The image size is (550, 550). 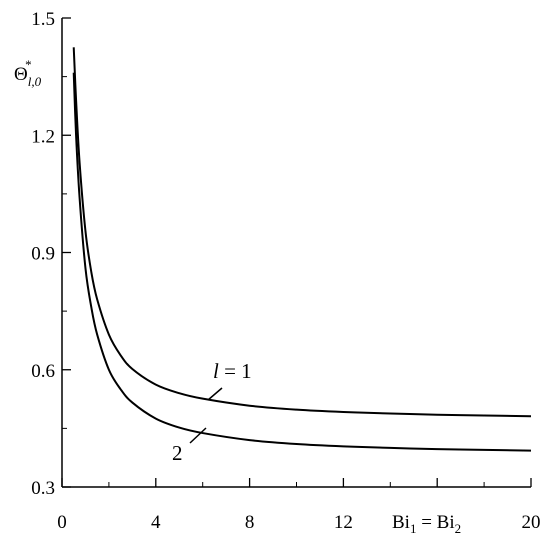 What do you see at coordinates (43, 254) in the screenshot?
I see `y-tick-label: 0.9` at bounding box center [43, 254].